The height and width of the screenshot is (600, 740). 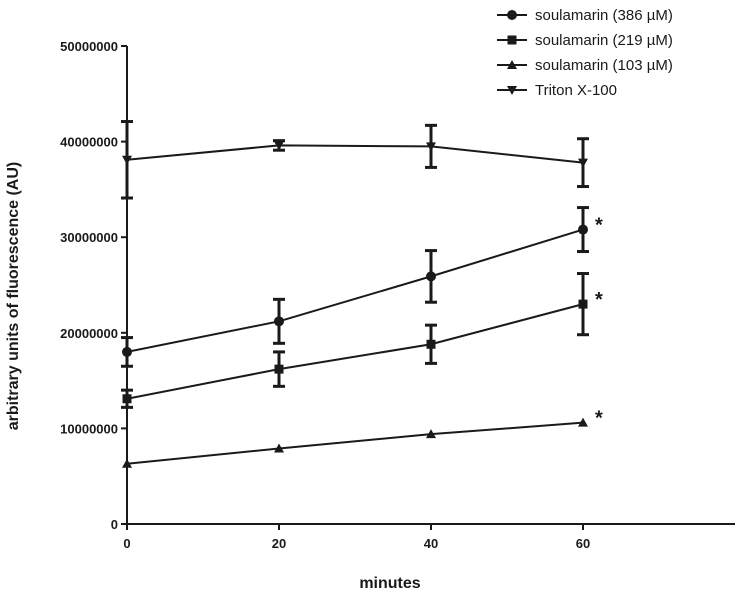 What do you see at coordinates (583, 543) in the screenshot?
I see `x-tick-label: 60` at bounding box center [583, 543].